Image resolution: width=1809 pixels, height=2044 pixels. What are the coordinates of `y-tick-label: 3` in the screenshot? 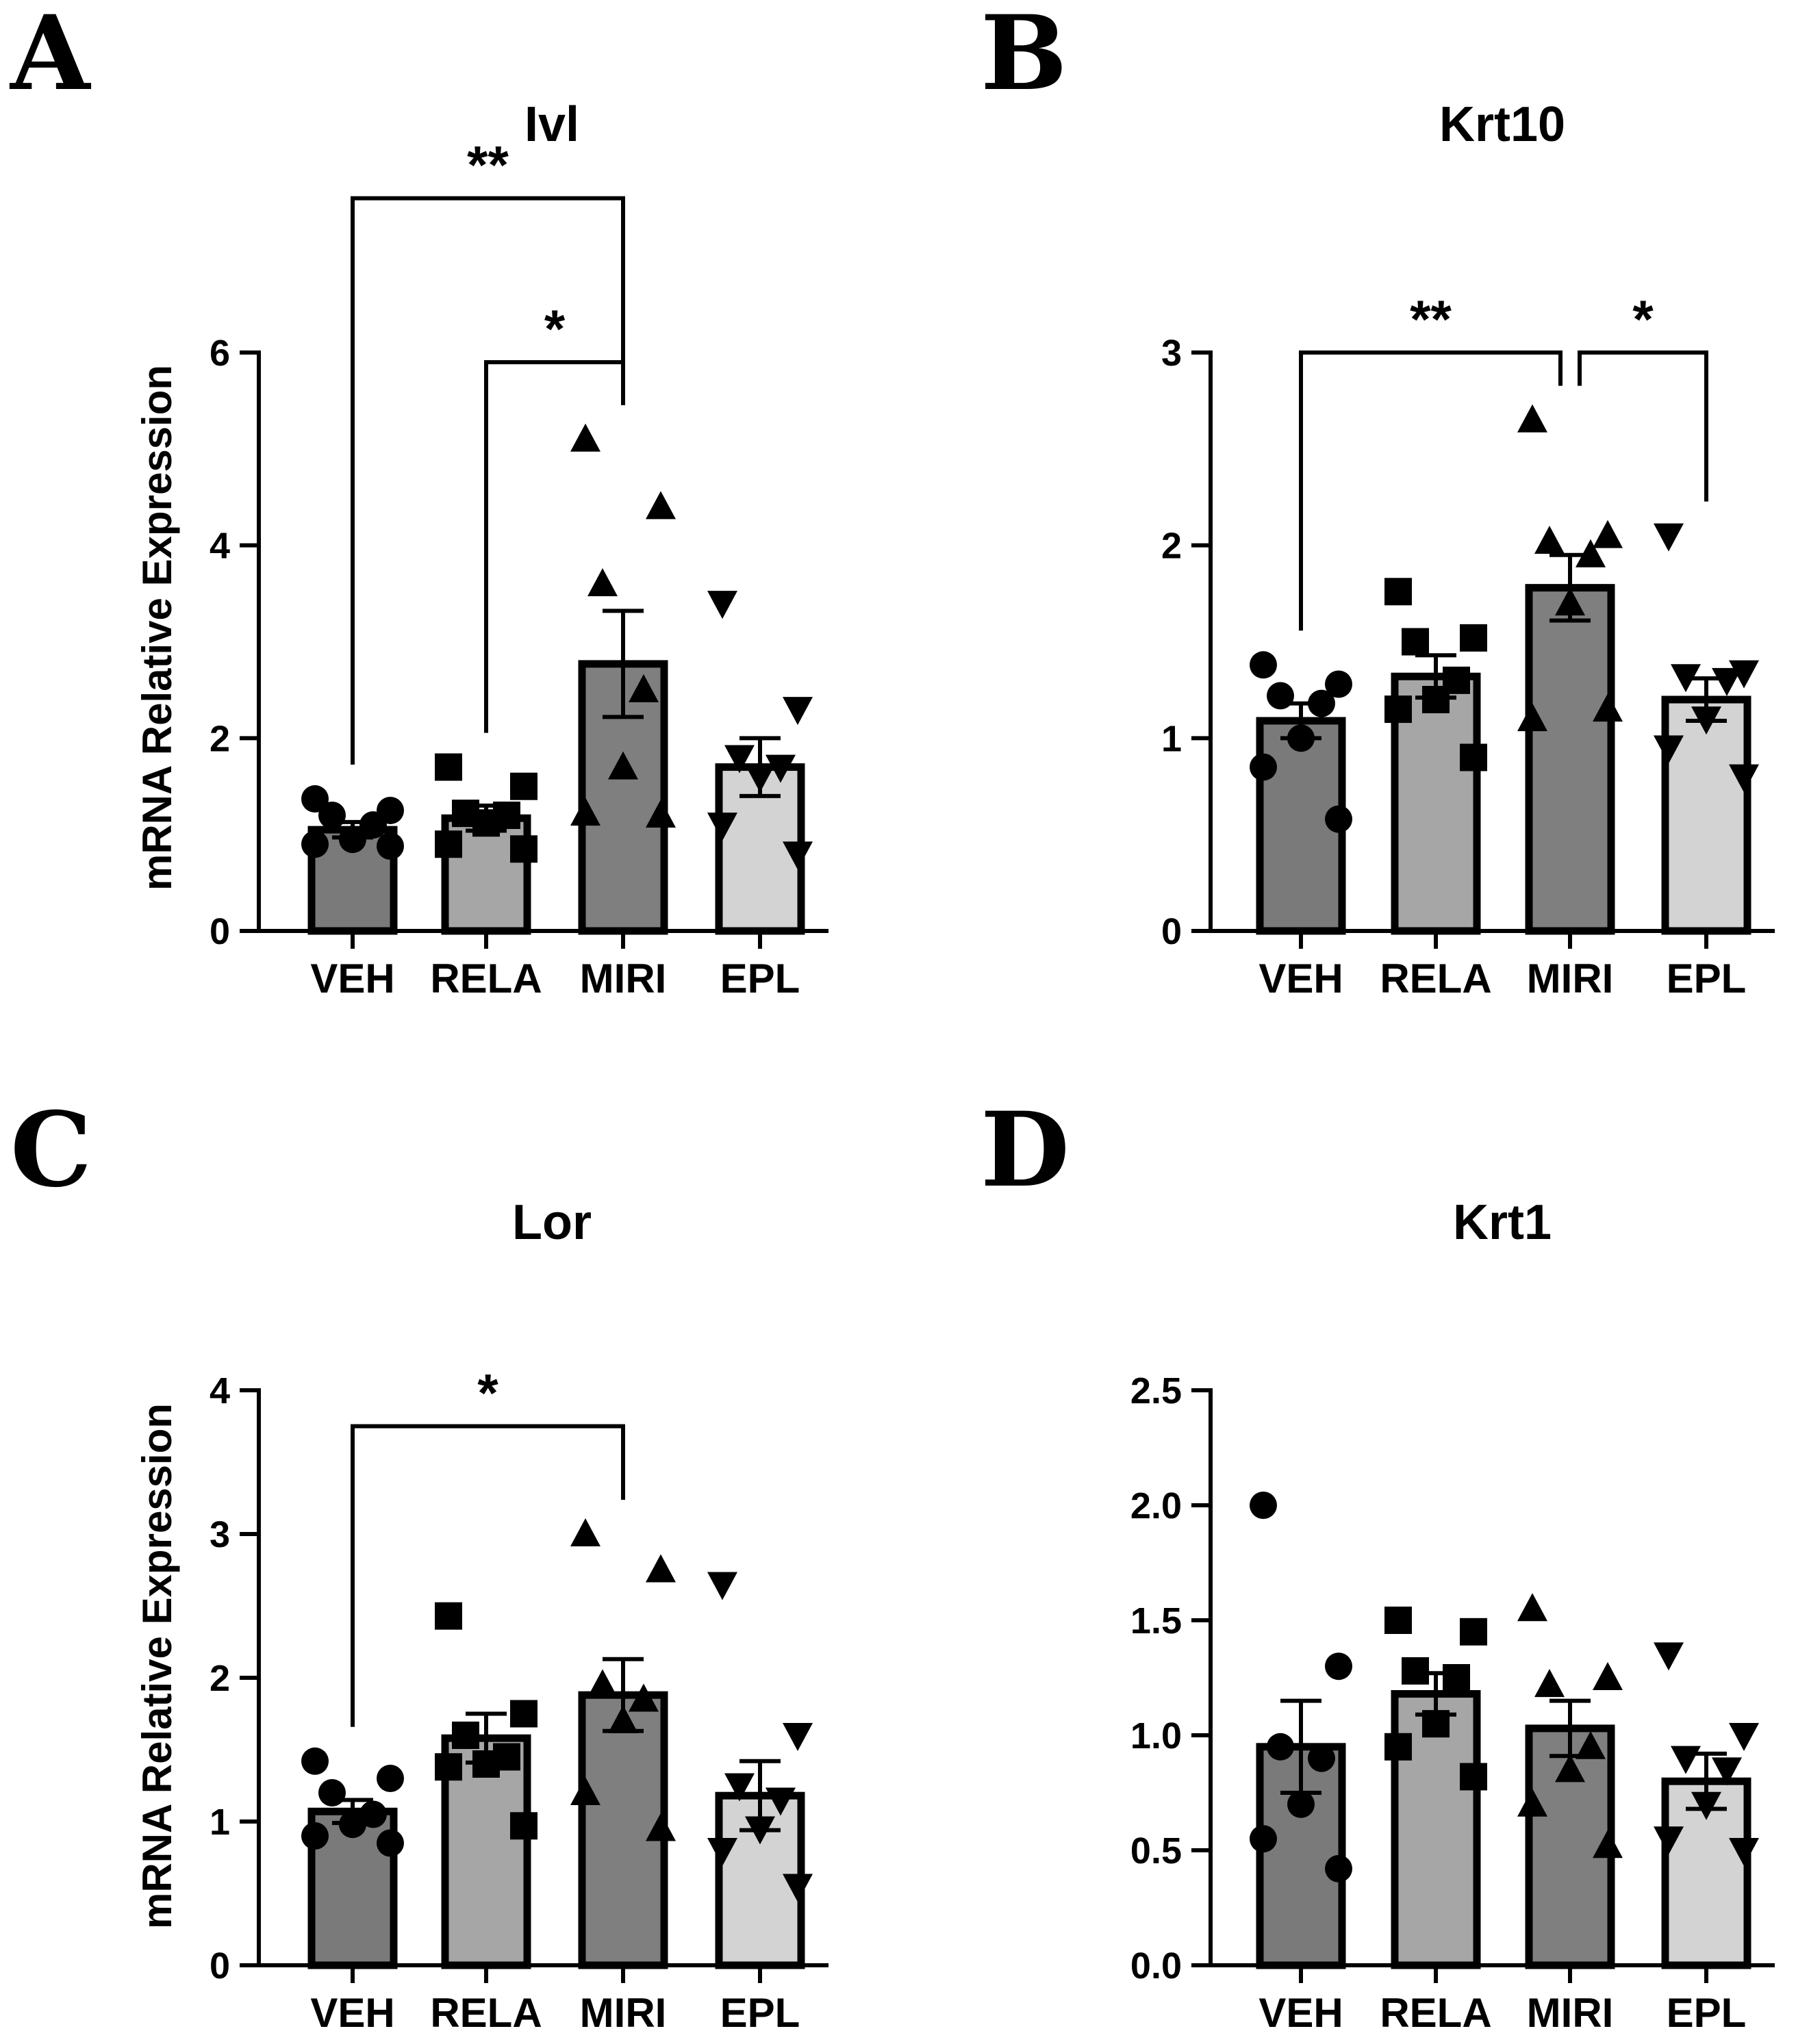 It's located at (1171, 353).